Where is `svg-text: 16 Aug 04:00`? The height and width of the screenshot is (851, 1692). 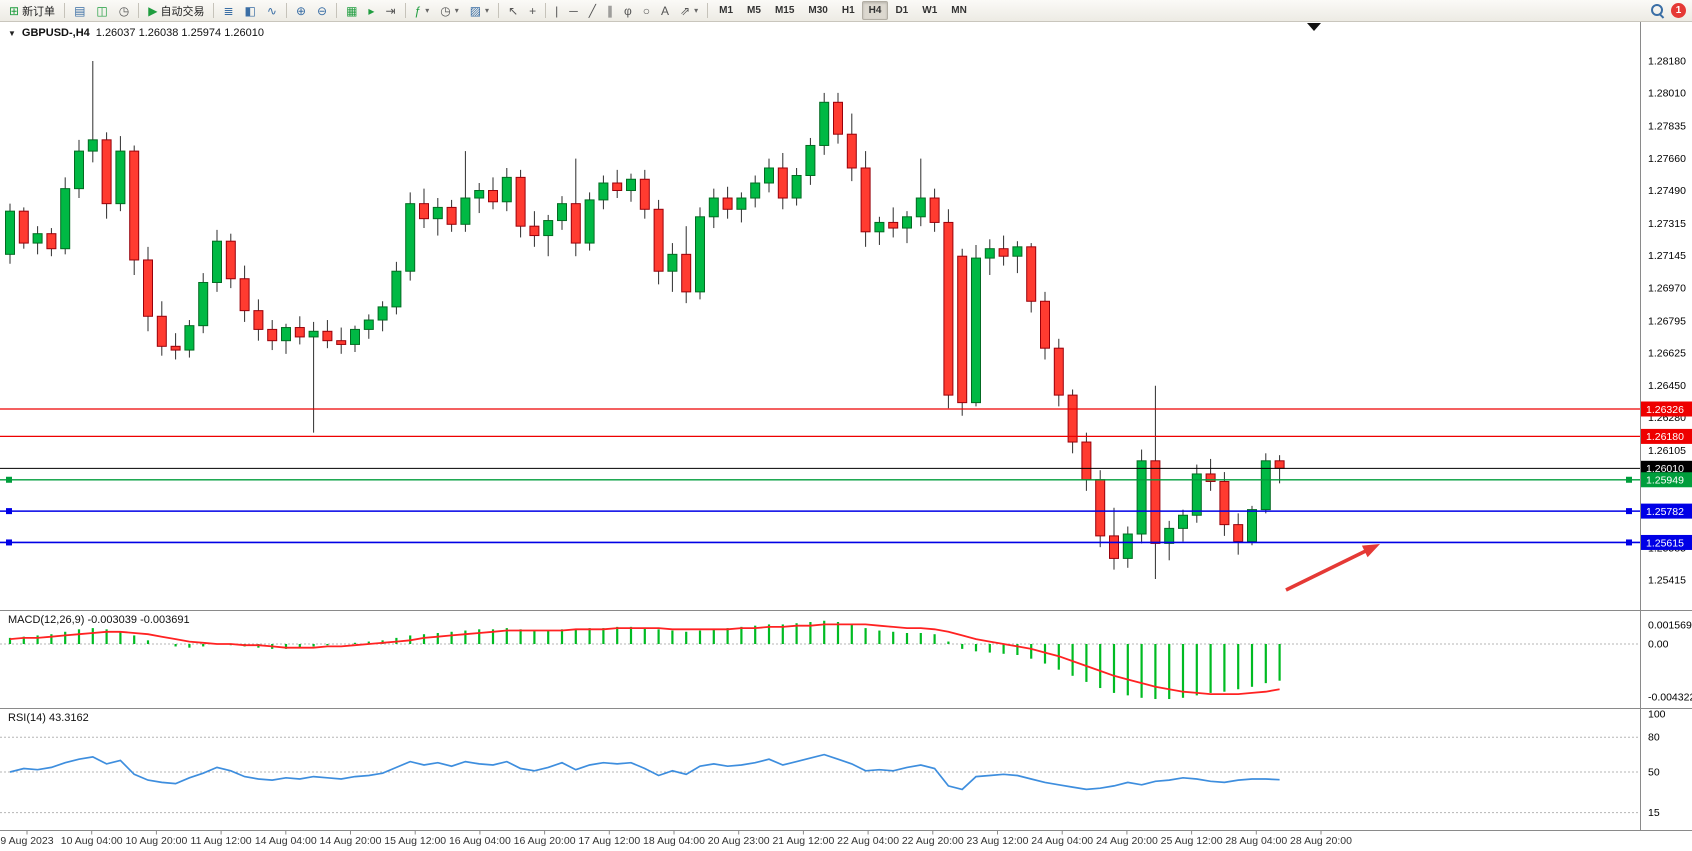
svg-text: 16 Aug 04:00 is located at coordinates (480, 841).